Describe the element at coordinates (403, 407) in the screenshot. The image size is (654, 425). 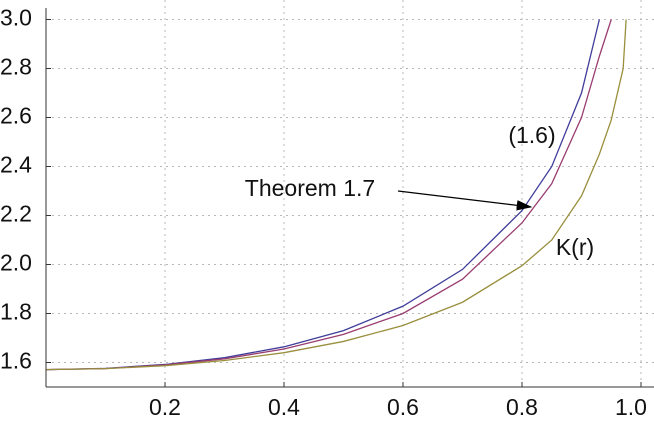
I see `x-tick-label: 0.6` at that location.